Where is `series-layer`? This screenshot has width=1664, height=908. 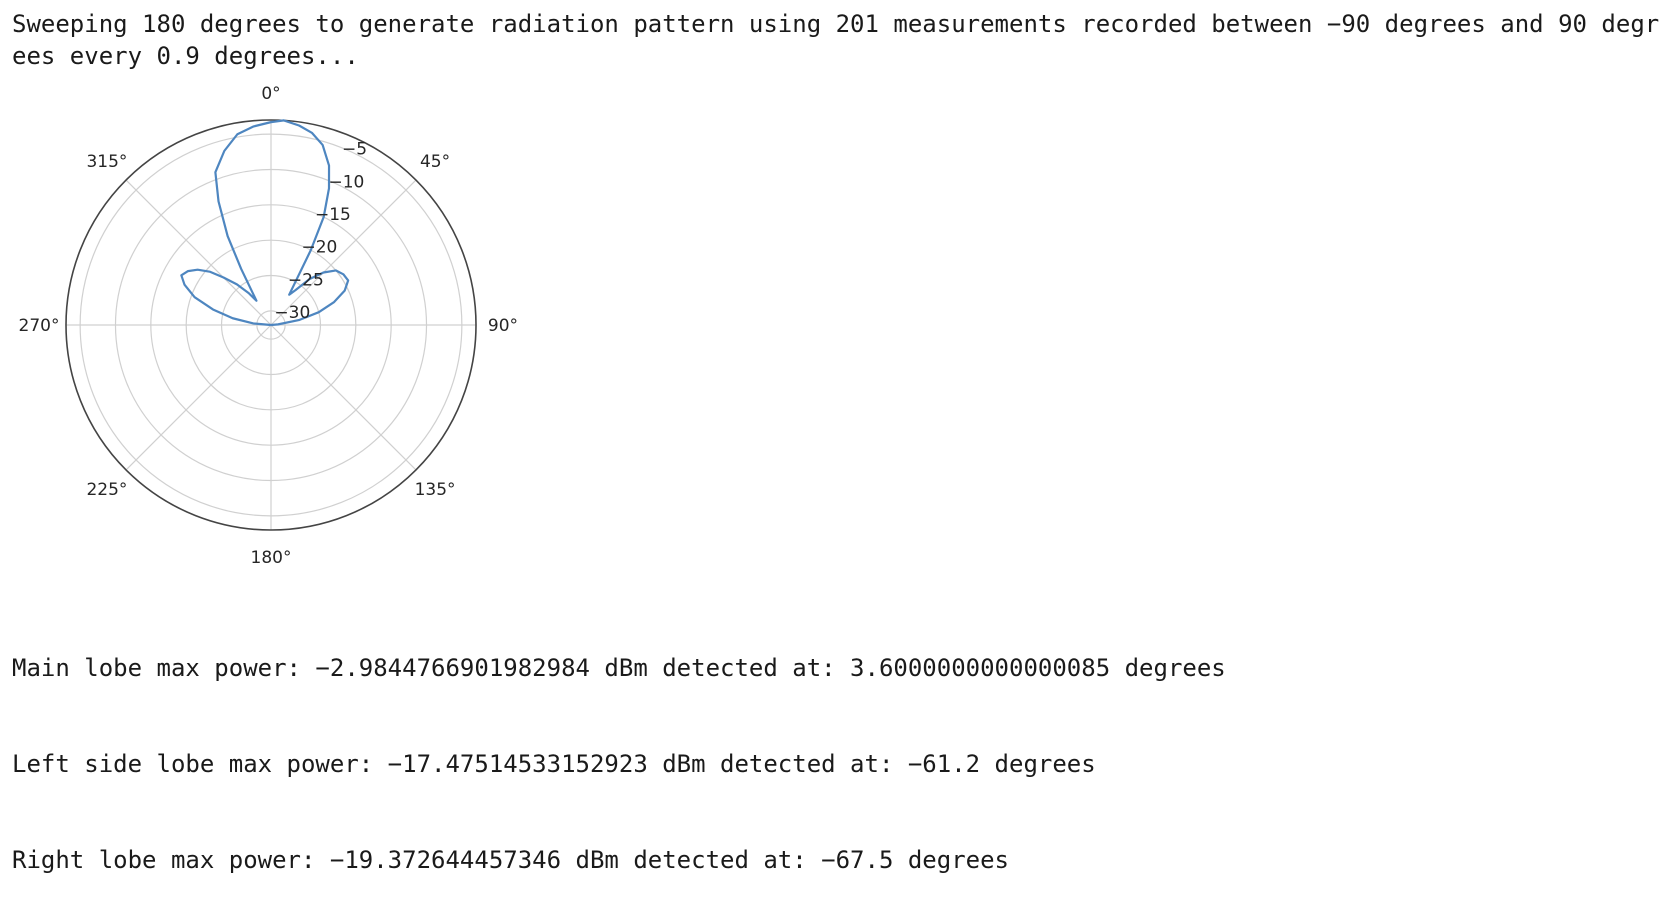
series-layer is located at coordinates (265, 223).